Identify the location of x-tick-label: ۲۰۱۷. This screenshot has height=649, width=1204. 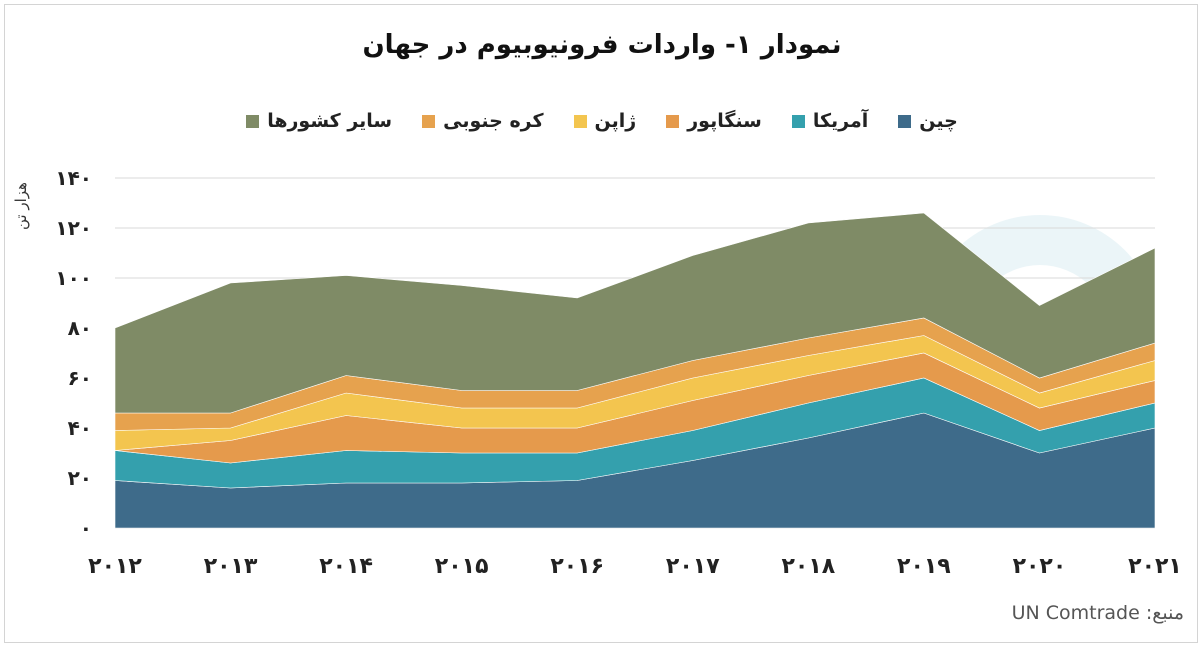
(693, 566).